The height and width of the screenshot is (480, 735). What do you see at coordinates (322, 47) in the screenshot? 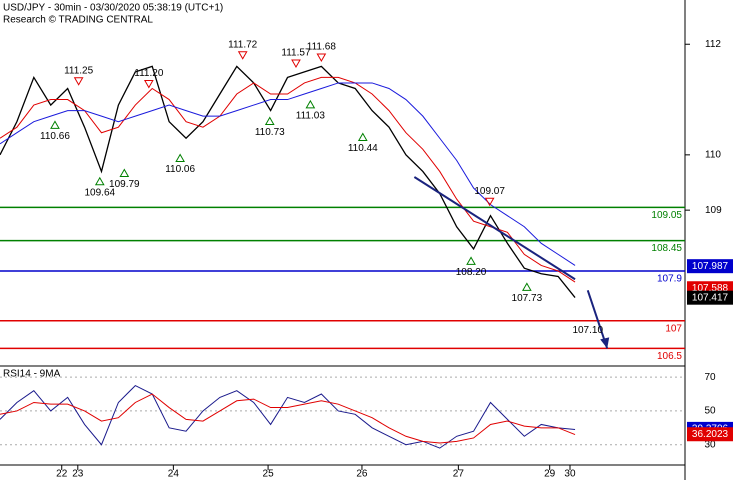
I see `high-label: 111.68` at bounding box center [322, 47].